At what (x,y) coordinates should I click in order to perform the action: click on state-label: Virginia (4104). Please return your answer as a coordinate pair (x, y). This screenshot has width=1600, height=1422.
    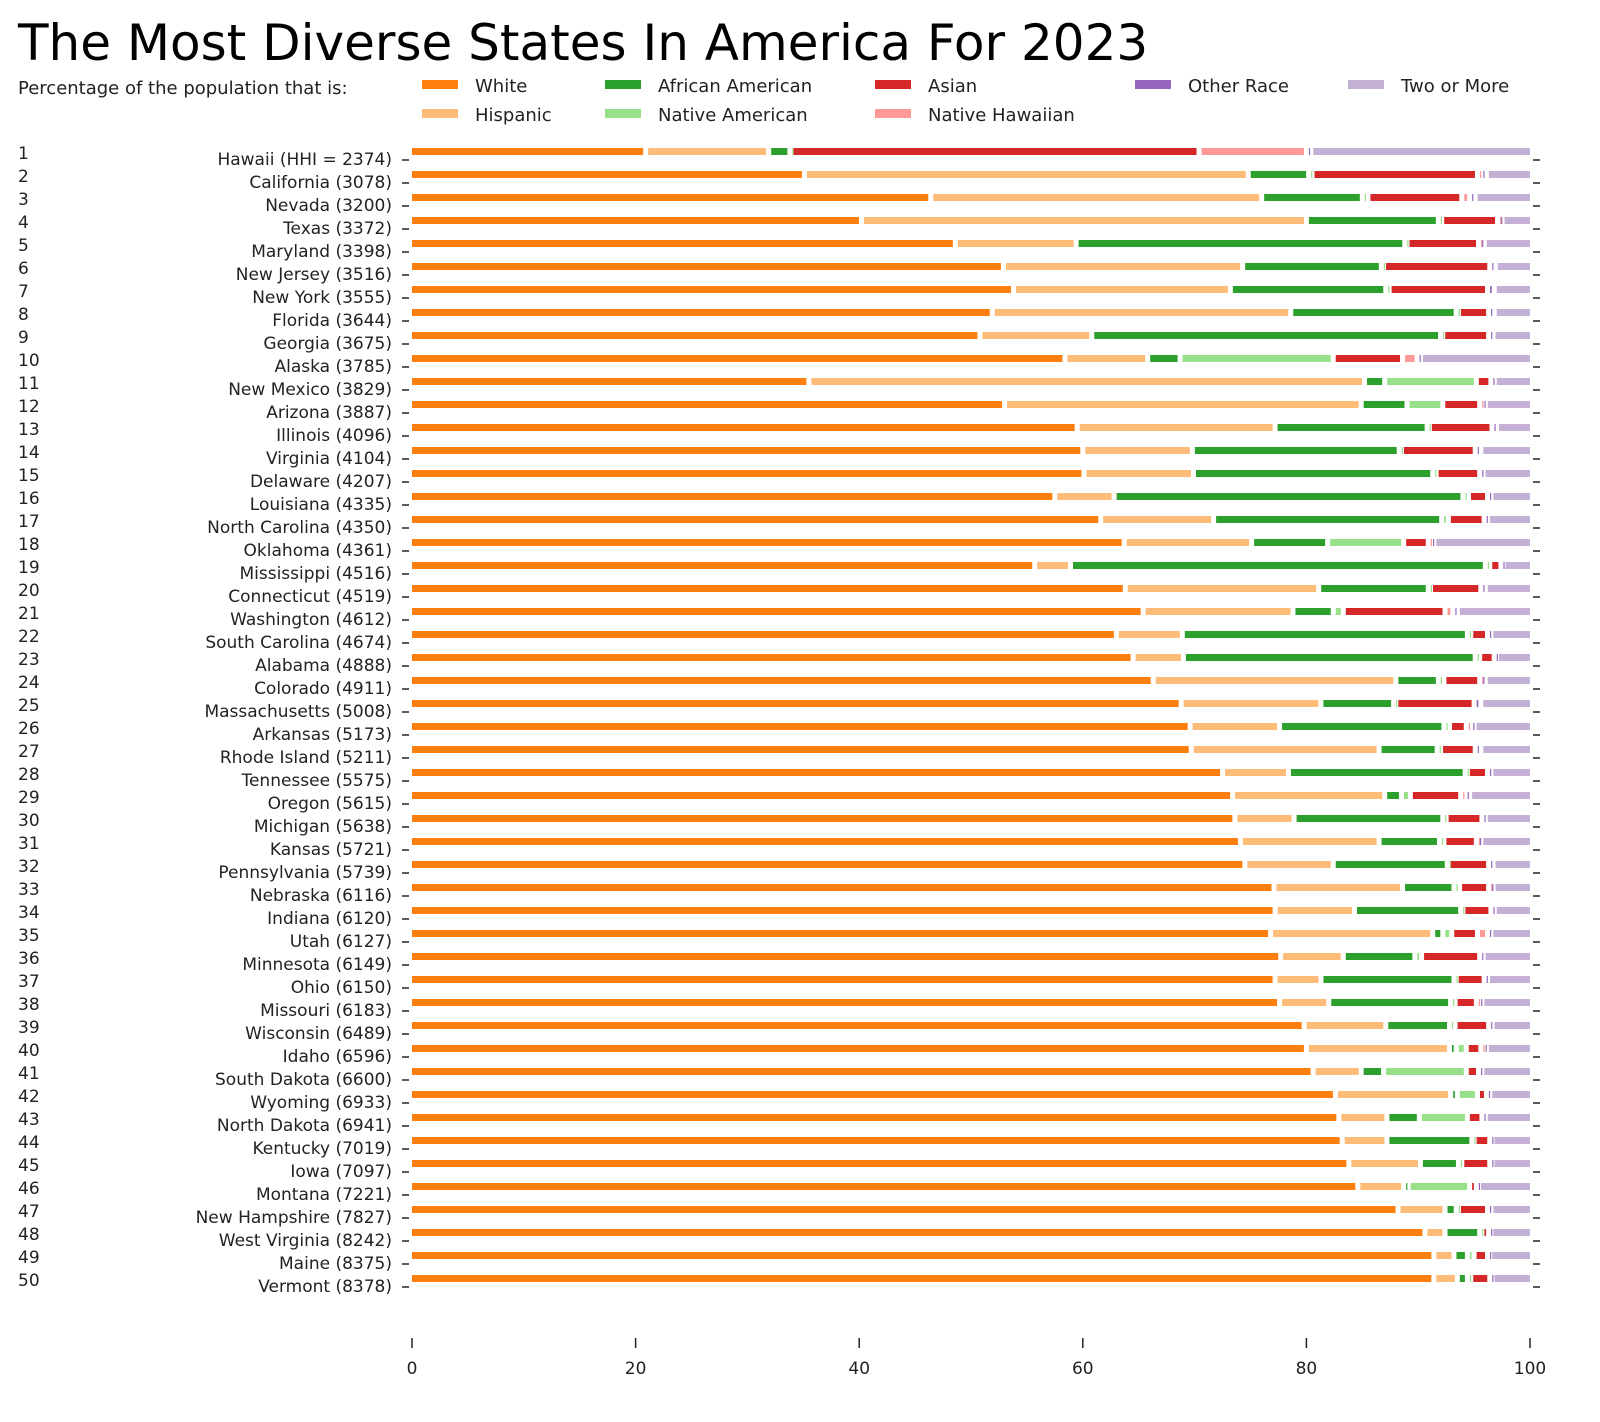
    Looking at the image, I should click on (329, 459).